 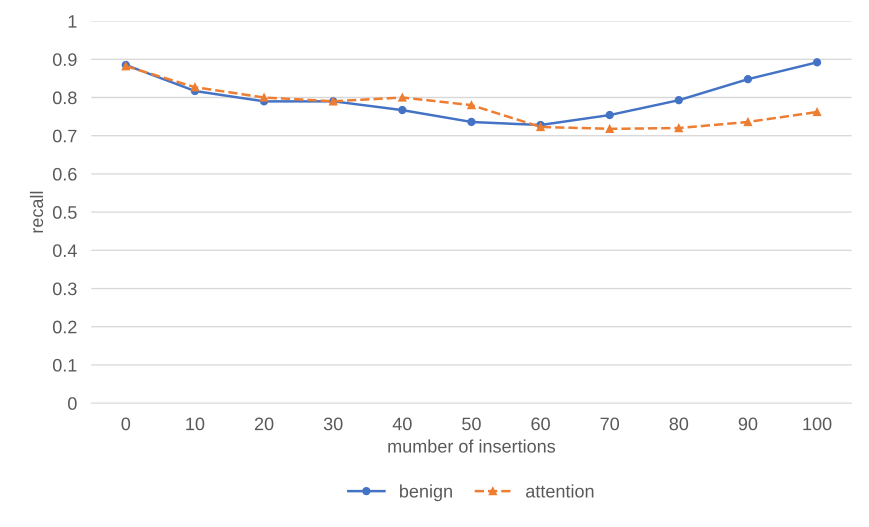 What do you see at coordinates (64, 97) in the screenshot?
I see `y-tick-label: 0.8` at bounding box center [64, 97].